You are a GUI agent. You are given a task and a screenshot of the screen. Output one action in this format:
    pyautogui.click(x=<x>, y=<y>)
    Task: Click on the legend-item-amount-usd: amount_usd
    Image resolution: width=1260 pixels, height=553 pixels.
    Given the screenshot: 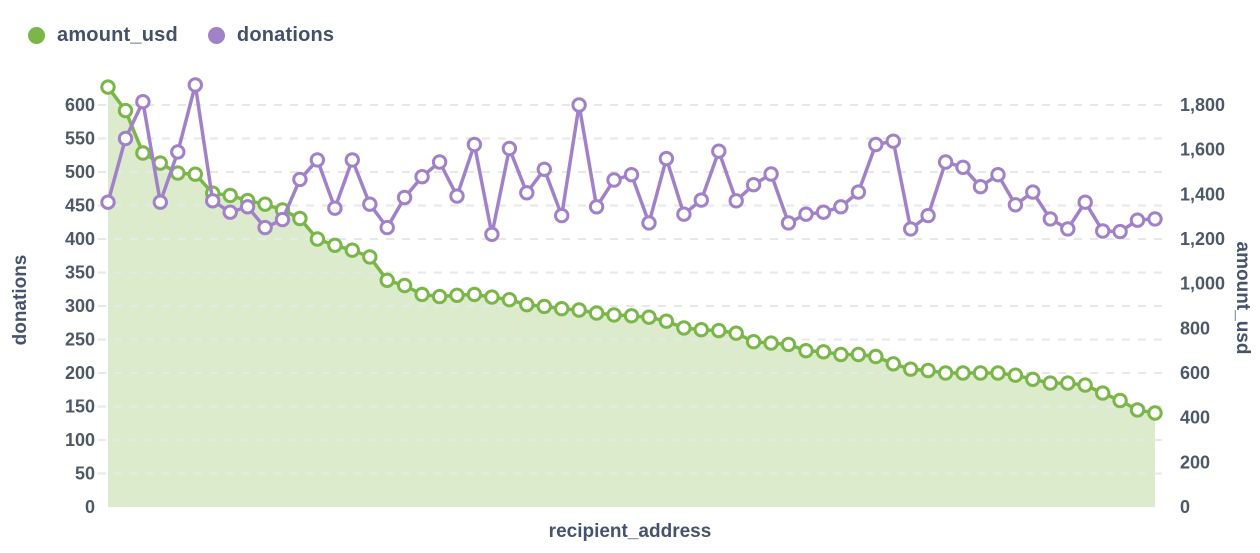 What is the action you would take?
    pyautogui.click(x=103, y=35)
    